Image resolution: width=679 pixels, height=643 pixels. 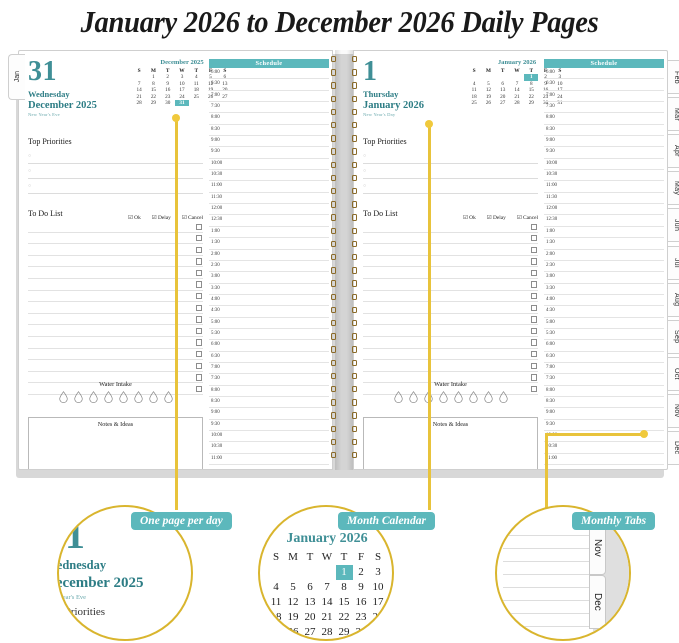 What do you see at coordinates (293, 617) in the screenshot?
I see `calendar-day: 19` at bounding box center [293, 617].